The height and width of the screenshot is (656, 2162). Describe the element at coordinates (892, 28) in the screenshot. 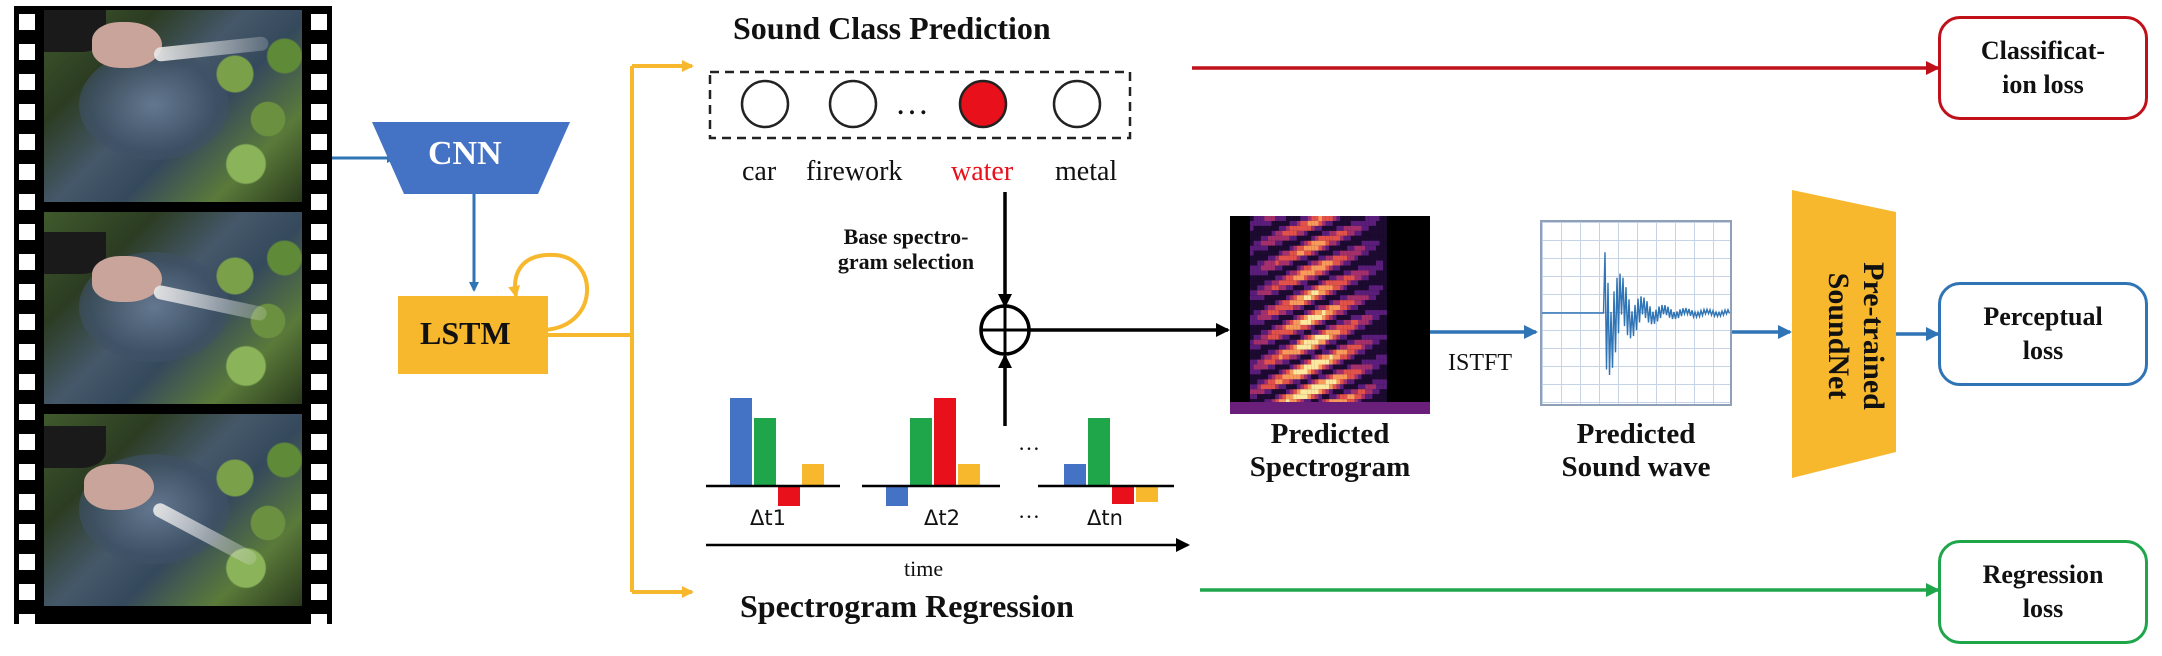

I see `sound-class-title: Sound Class Prediction` at that location.